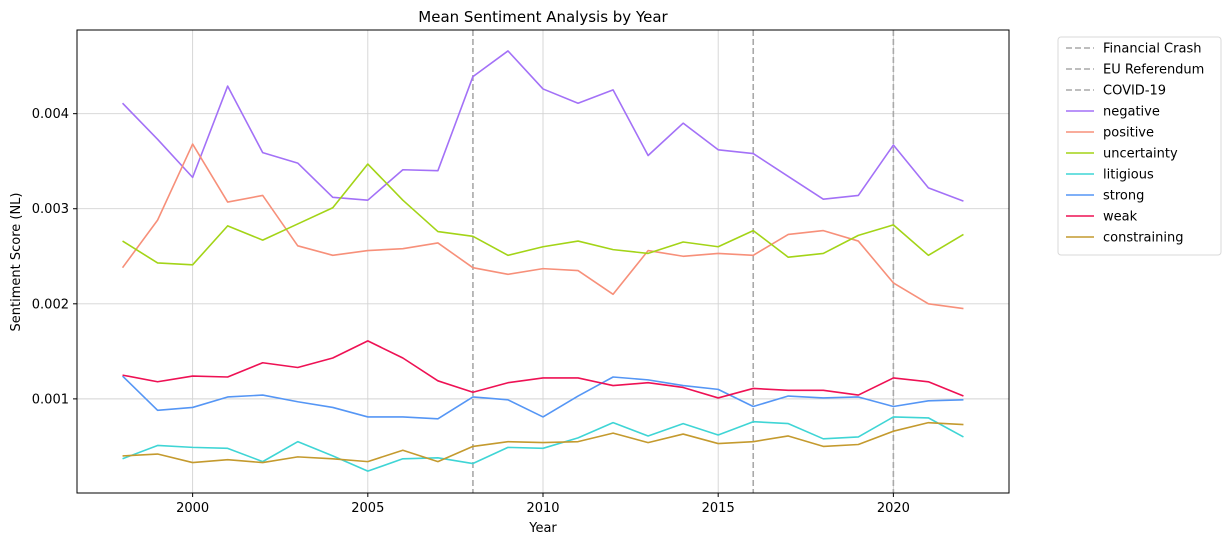 Image resolution: width=1230 pixels, height=545 pixels. What do you see at coordinates (542, 508) in the screenshot?
I see `x-tick-label: 2010` at bounding box center [542, 508].